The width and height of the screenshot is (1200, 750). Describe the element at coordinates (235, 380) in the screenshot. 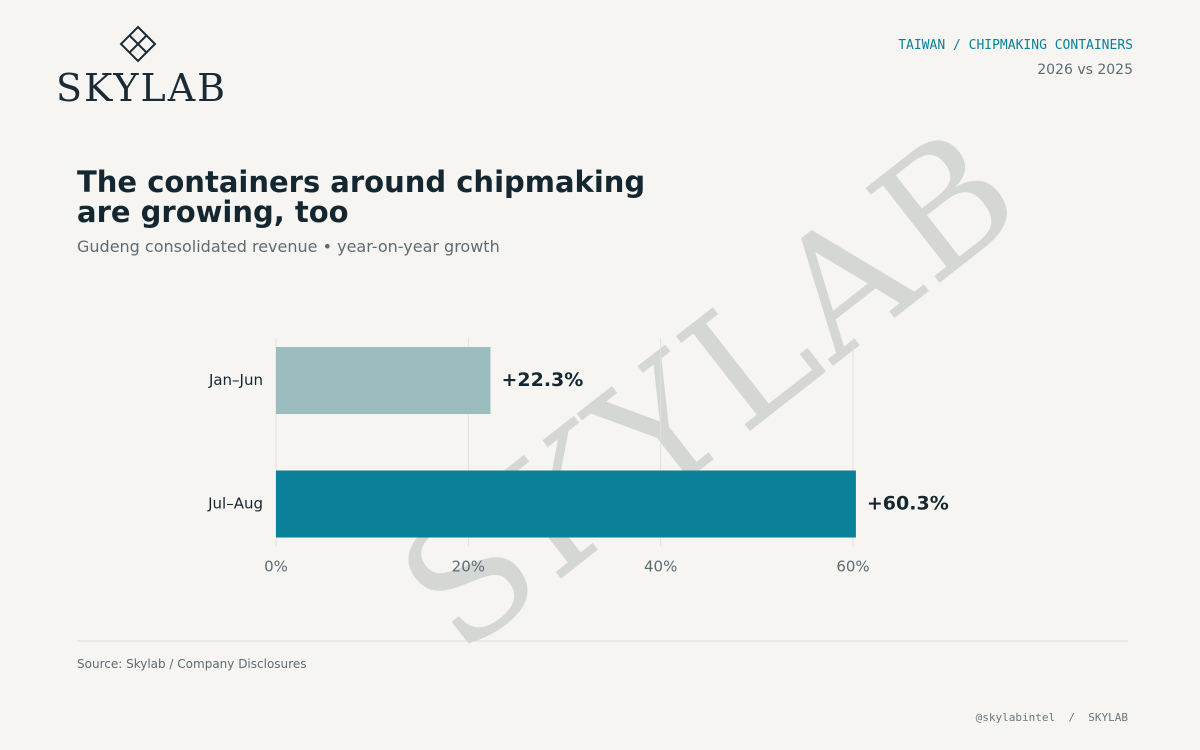

I see `y-tick-label: Jan–Jun` at that location.